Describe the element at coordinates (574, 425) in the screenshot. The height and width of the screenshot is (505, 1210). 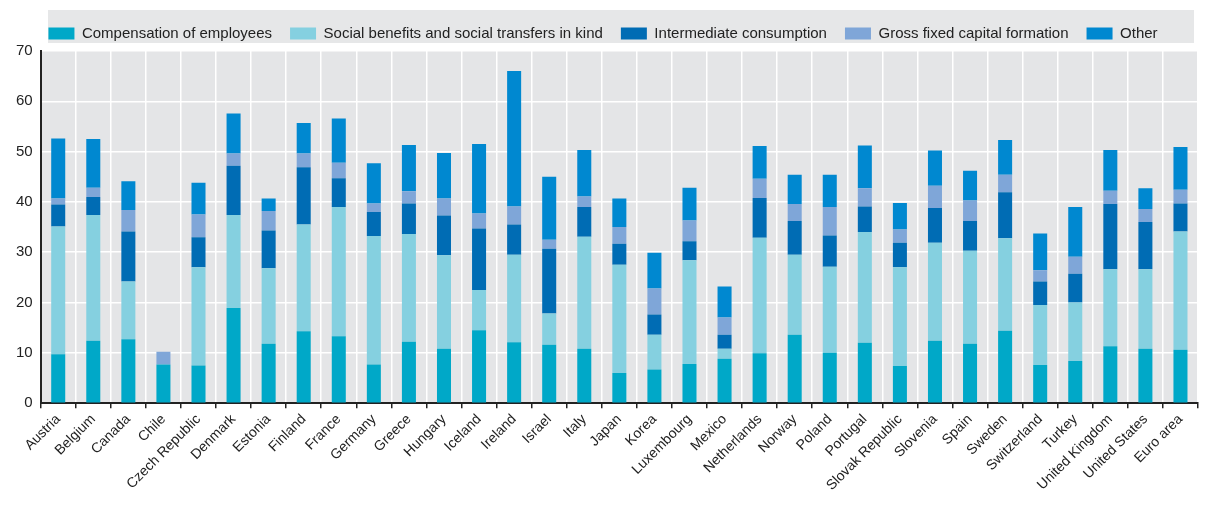
I see `x-tick-label: Italy` at that location.